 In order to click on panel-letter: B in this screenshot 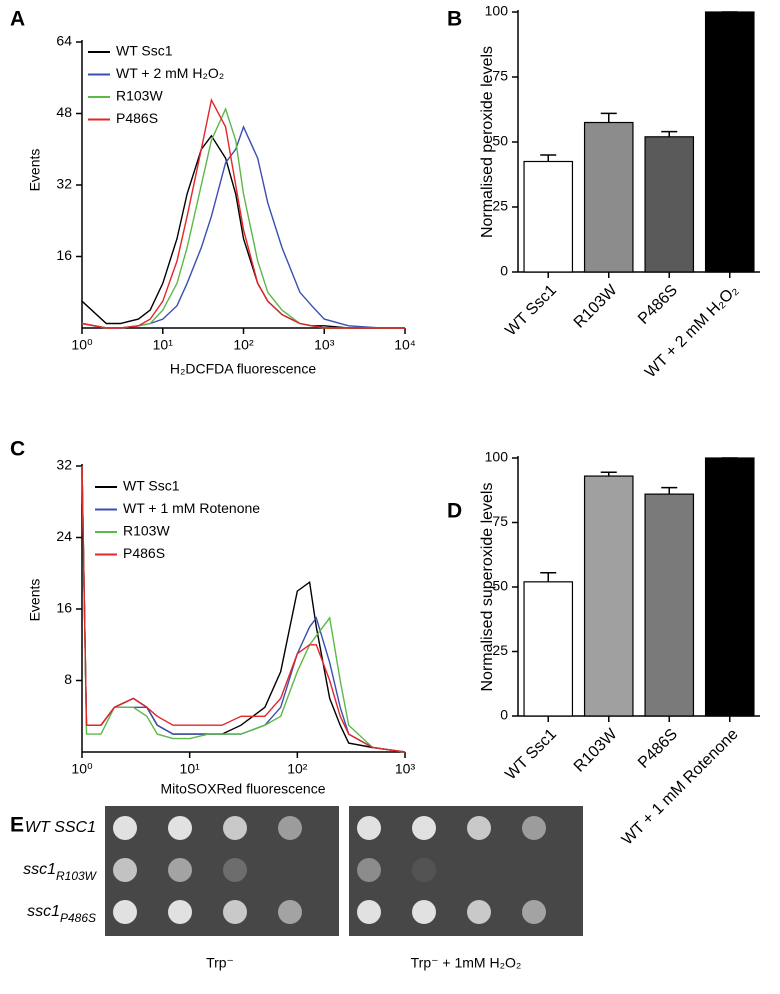, I will do `click(454, 19)`.